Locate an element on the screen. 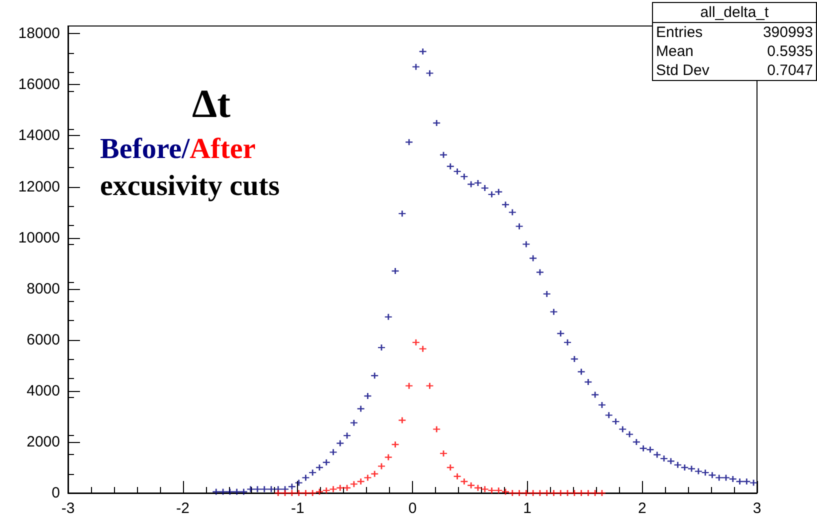 This screenshot has width=817, height=516. text: 390993 is located at coordinates (787, 32).